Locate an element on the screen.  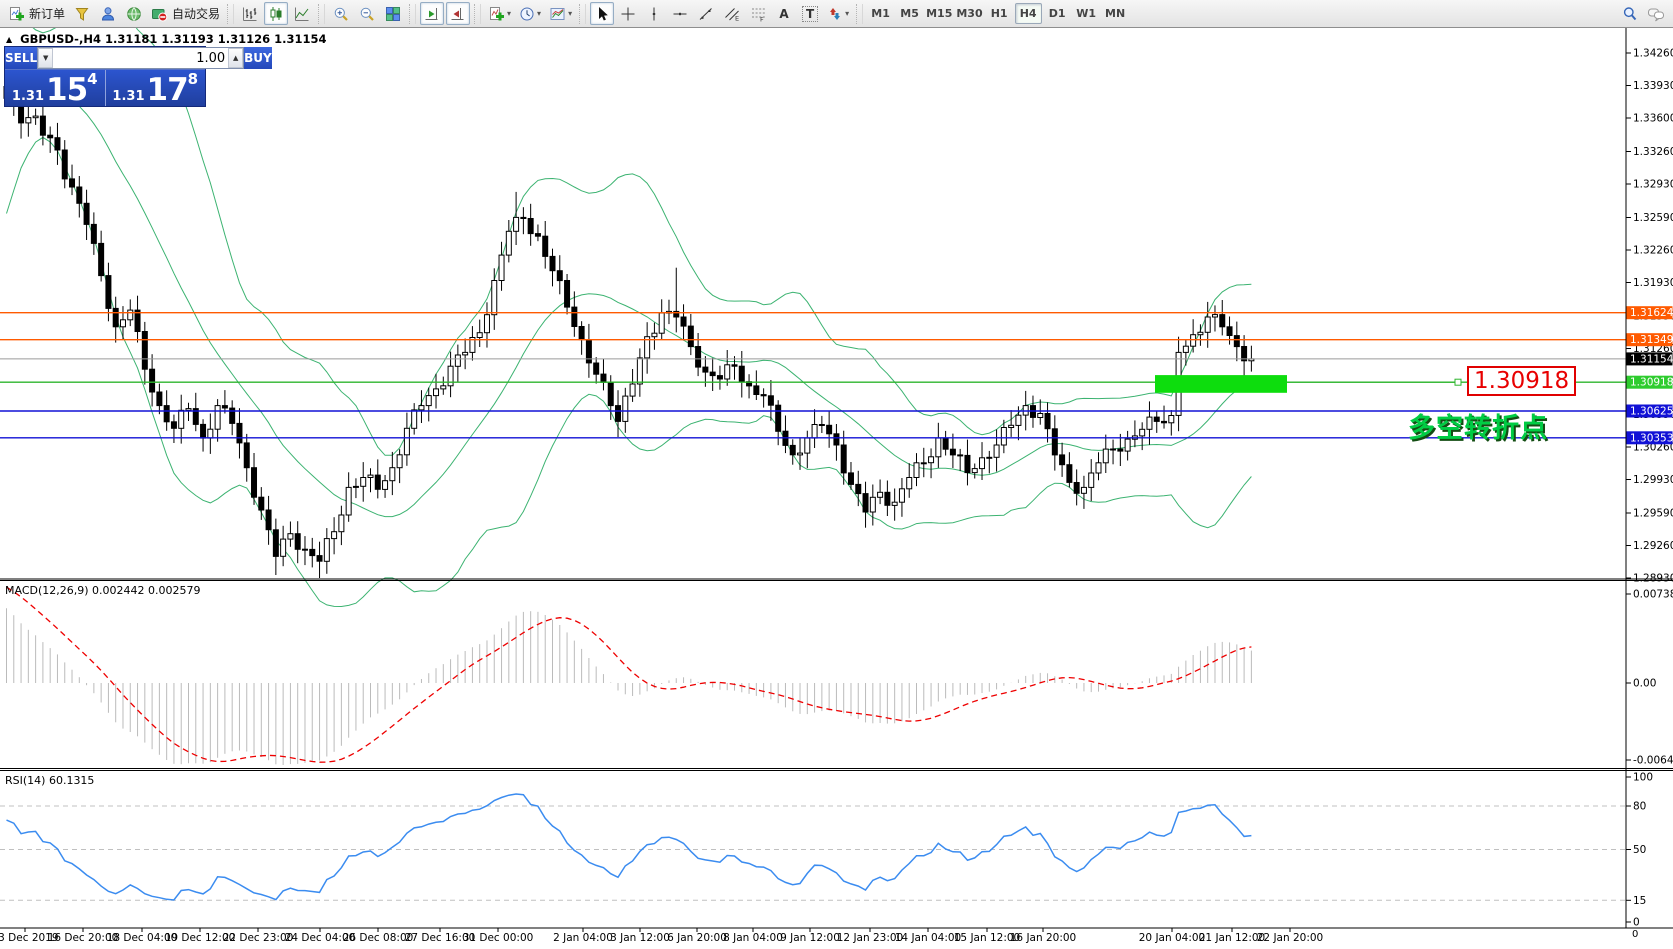
candlestick-icon is located at coordinates (276, 13).